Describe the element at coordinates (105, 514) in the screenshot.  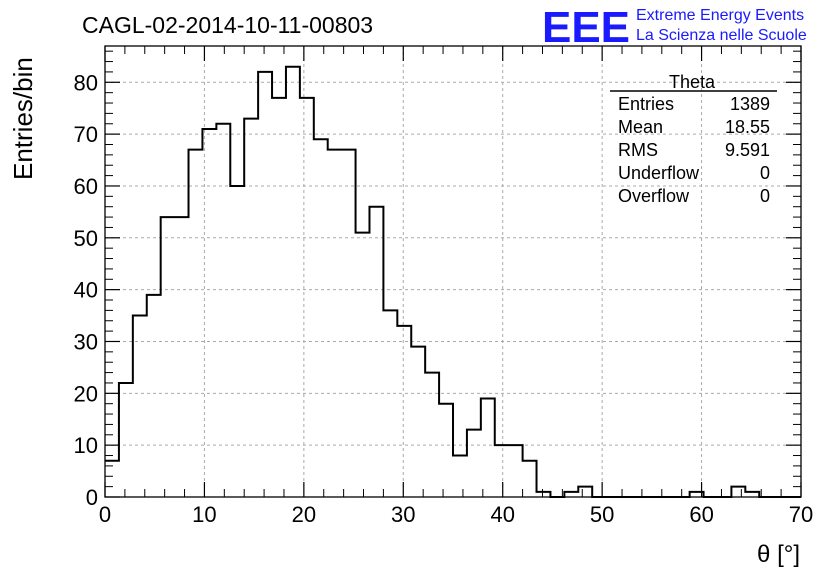
I see `x-tick-label: 0` at that location.